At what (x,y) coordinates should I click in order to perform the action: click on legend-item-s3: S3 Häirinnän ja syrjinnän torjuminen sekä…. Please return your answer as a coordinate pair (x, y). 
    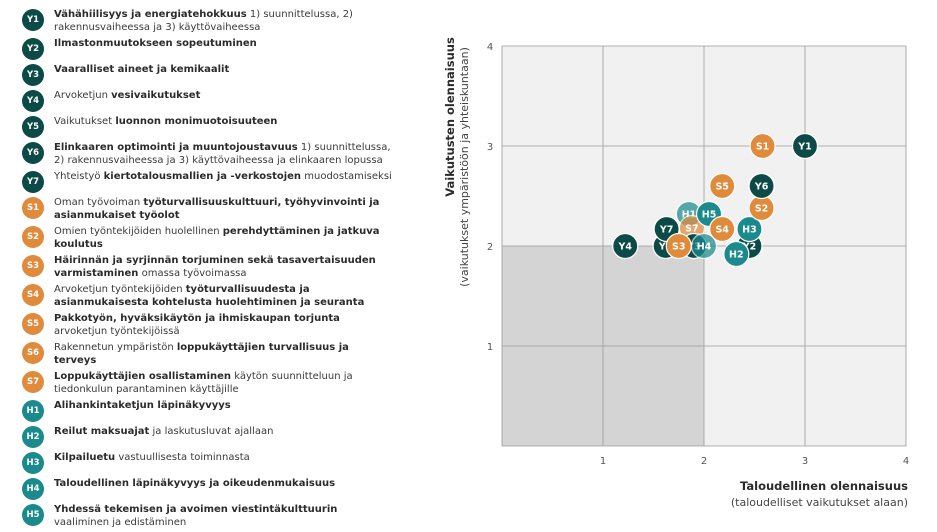
    Looking at the image, I should click on (207, 267).